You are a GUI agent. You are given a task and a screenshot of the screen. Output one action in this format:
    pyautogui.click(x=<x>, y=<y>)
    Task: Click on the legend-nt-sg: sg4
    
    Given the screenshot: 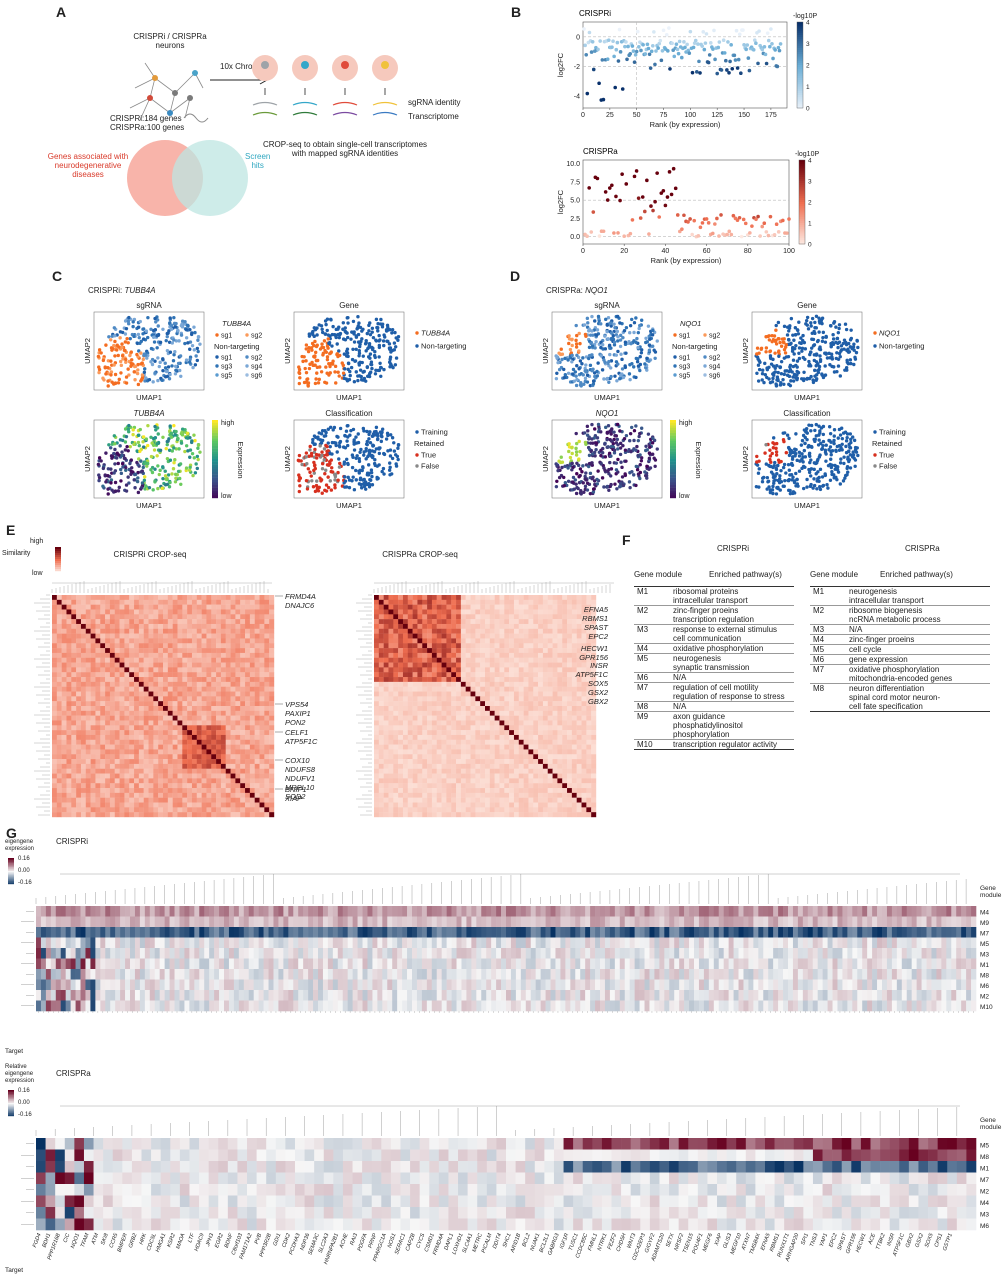 What is the action you would take?
    pyautogui.click(x=714, y=367)
    